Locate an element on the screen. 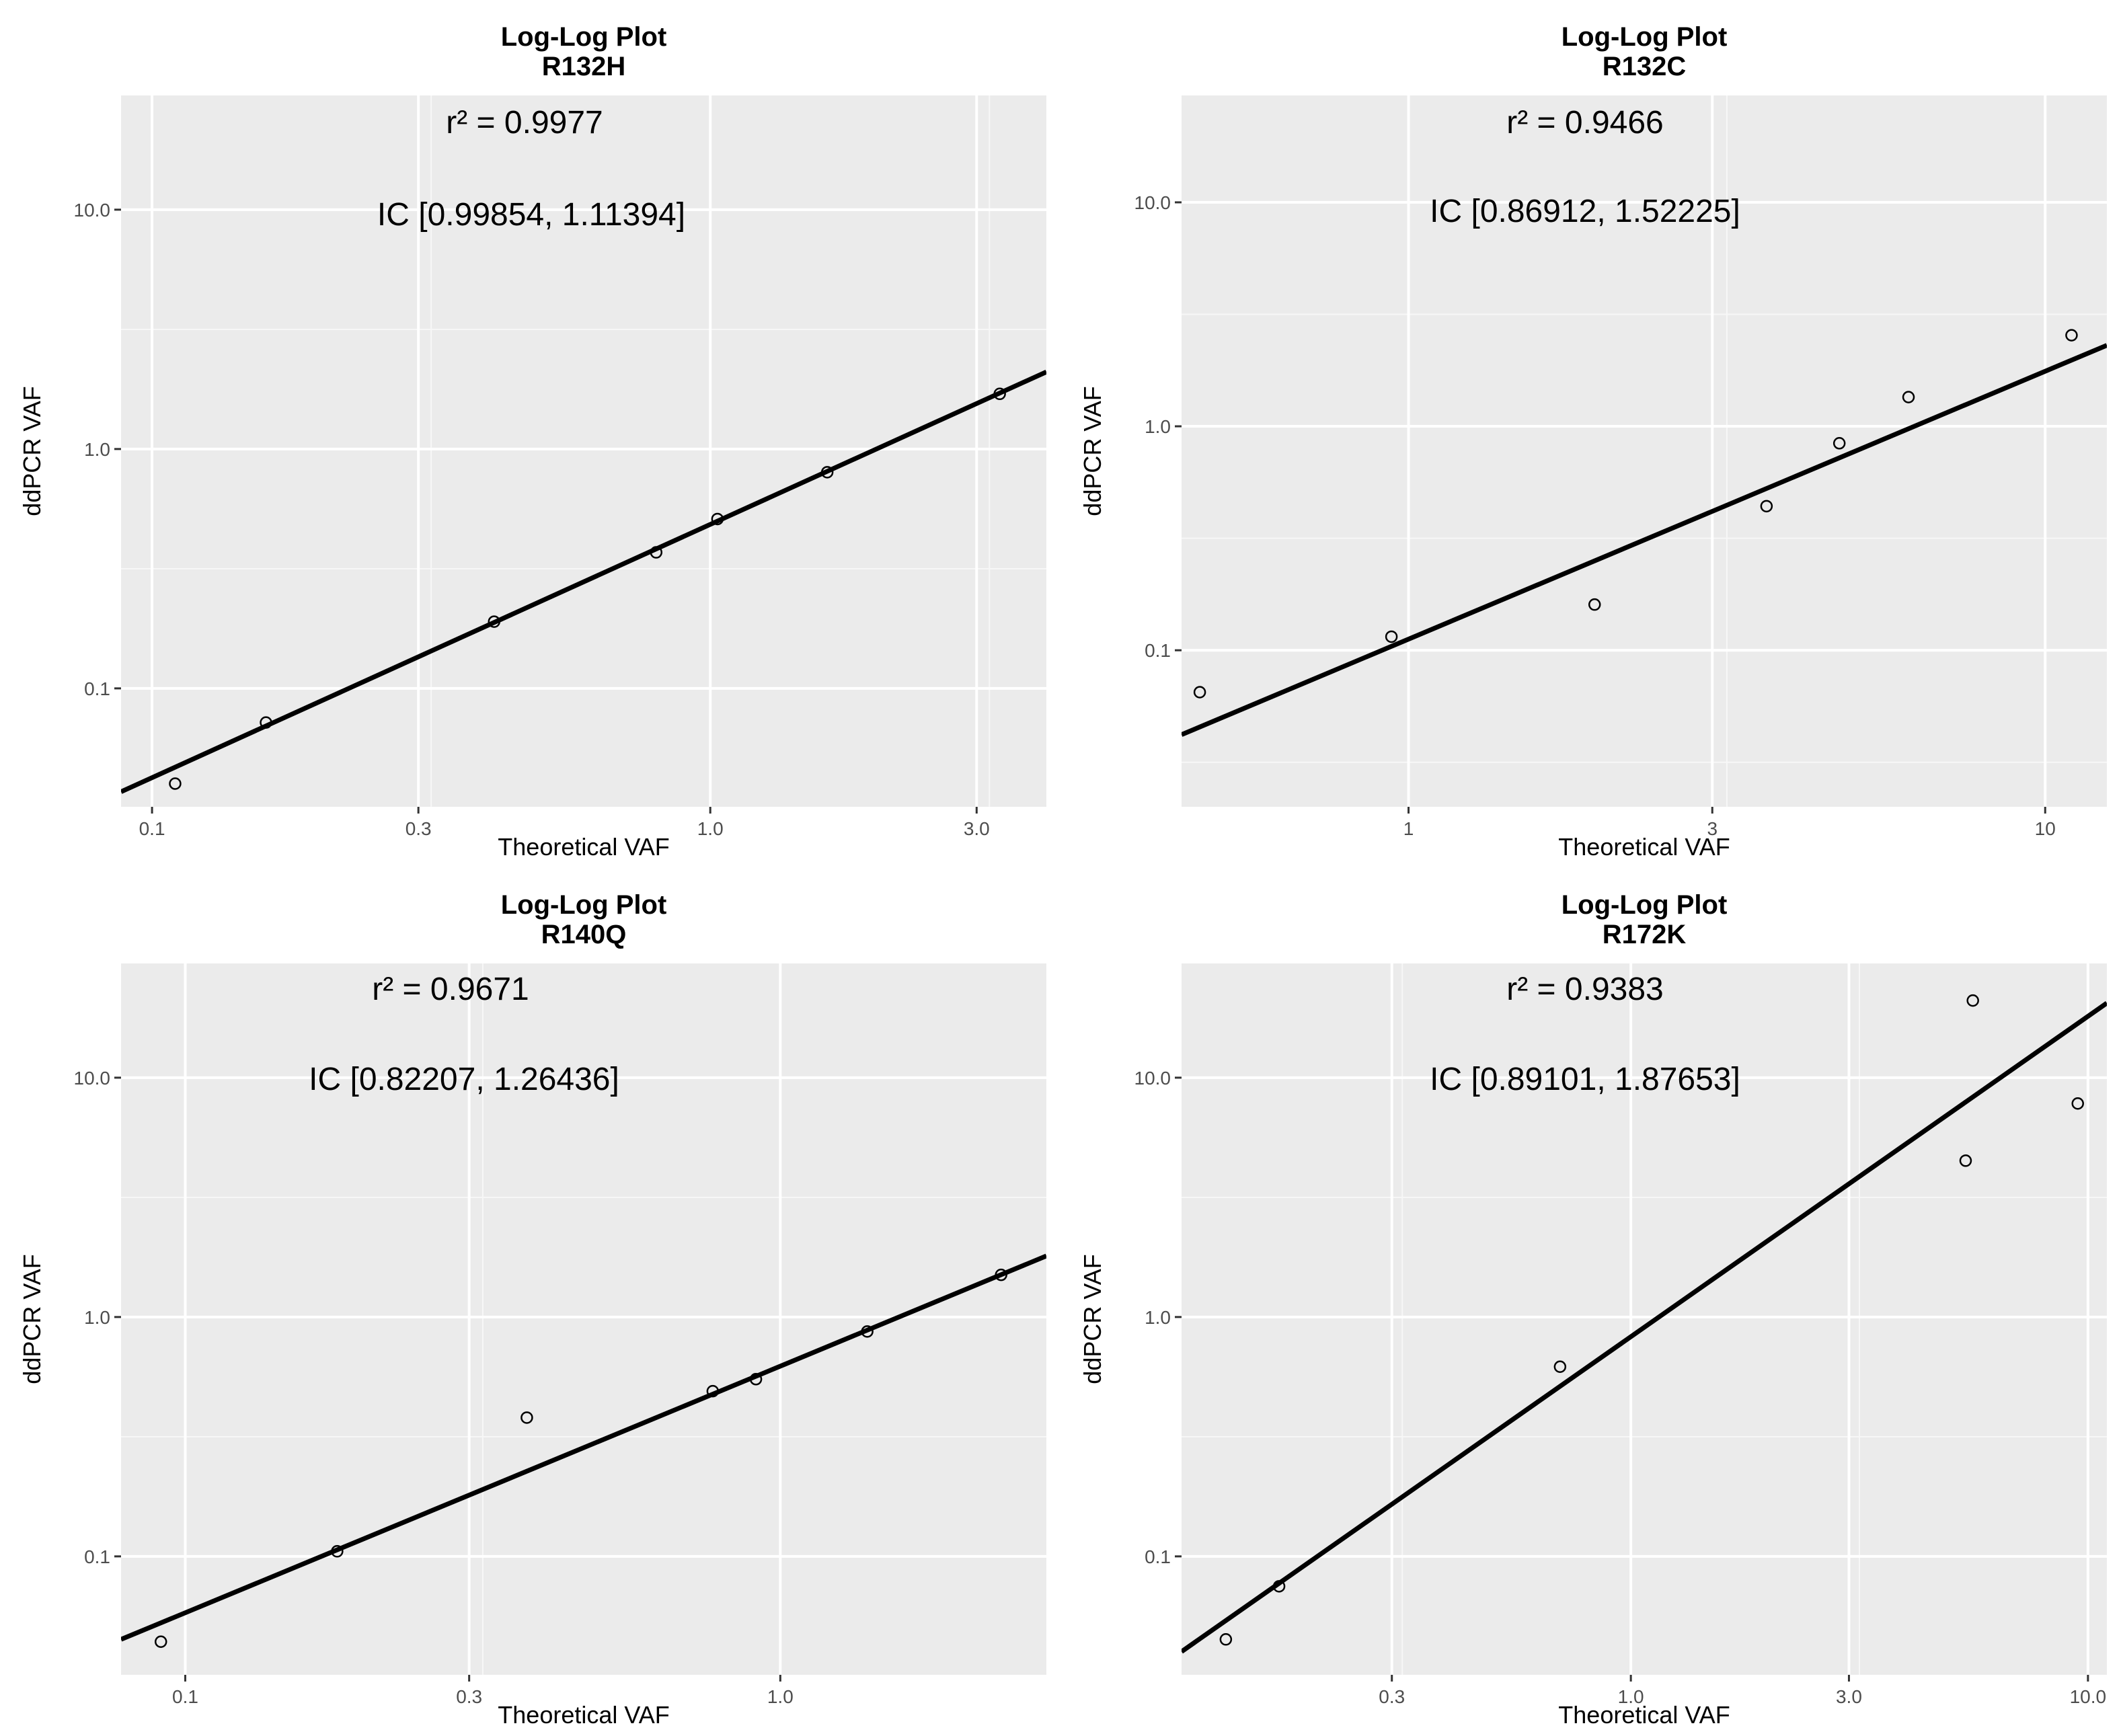 The height and width of the screenshot is (1736, 2121). chart-subtitle: R172K is located at coordinates (1645, 934).